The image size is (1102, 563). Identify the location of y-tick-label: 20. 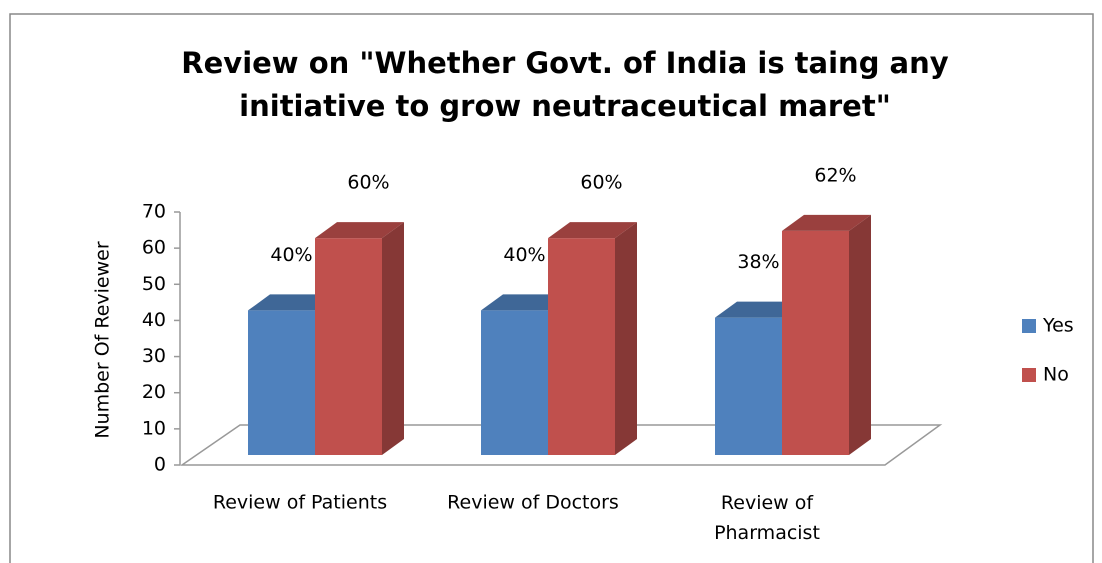
(154, 392).